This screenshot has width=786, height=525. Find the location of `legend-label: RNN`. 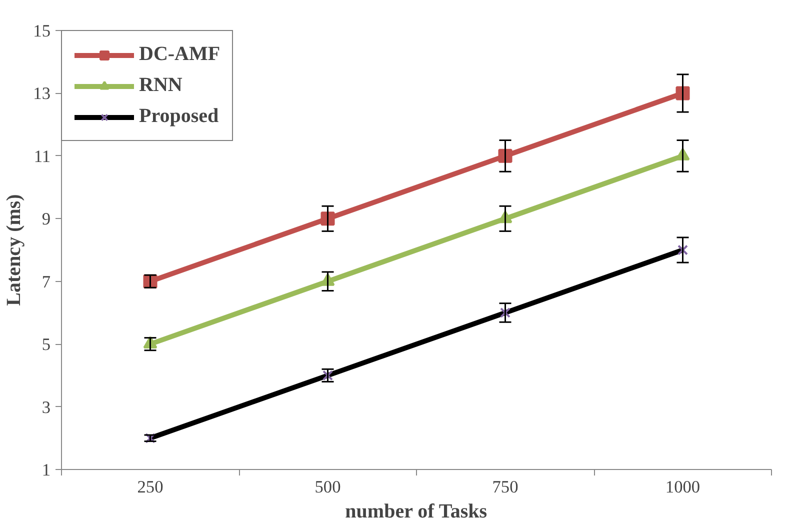

legend-label: RNN is located at coordinates (160, 85).